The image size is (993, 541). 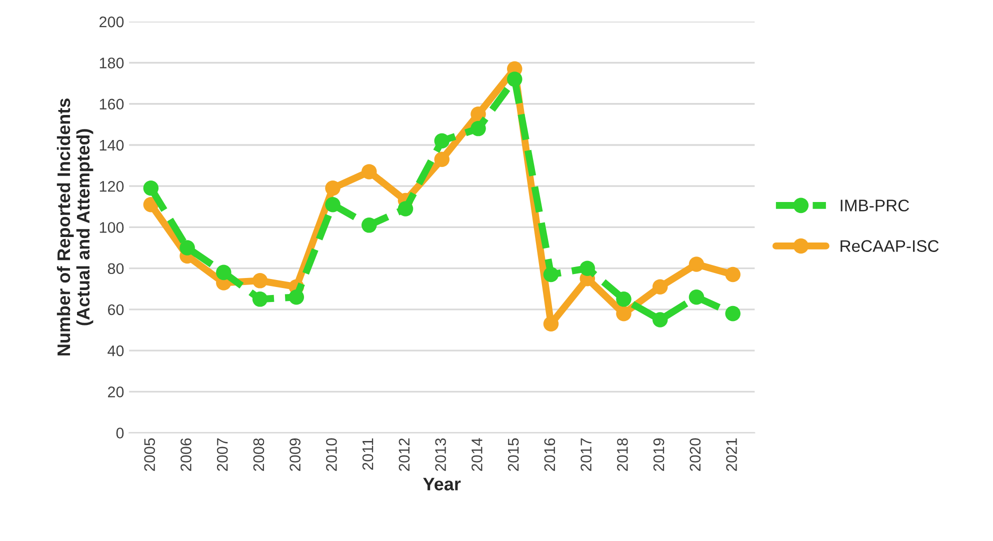 I want to click on legend-label: ReCAAP-ISC, so click(x=889, y=246).